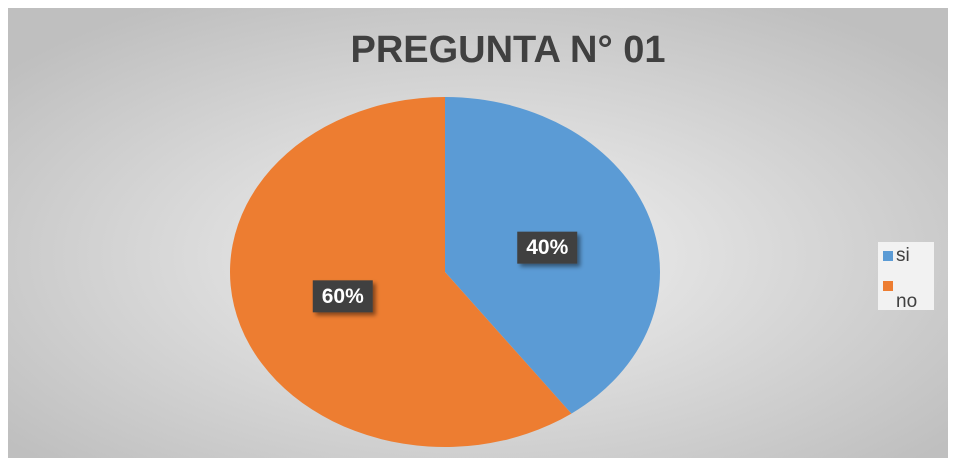 This screenshot has width=955, height=467. Describe the element at coordinates (507, 50) in the screenshot. I see `chart-title: PREGUNTA N° 01` at that location.